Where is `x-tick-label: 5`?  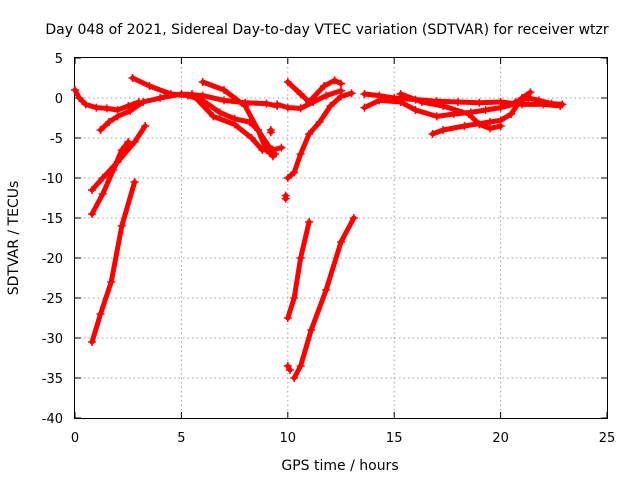
x-tick-label: 5 is located at coordinates (181, 438).